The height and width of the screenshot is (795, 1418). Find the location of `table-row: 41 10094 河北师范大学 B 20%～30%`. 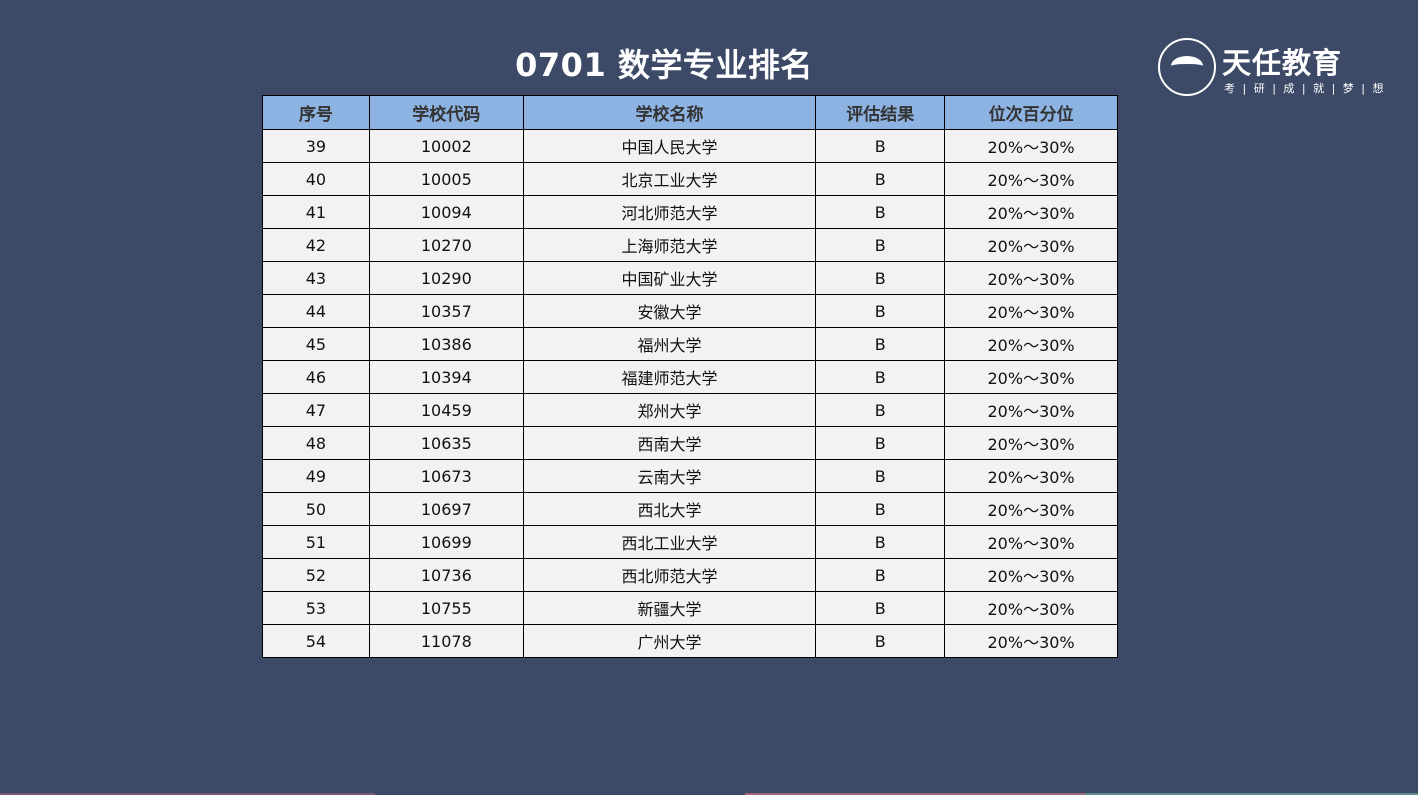

table-row: 41 10094 河北师范大学 B 20%～30% is located at coordinates (690, 212).